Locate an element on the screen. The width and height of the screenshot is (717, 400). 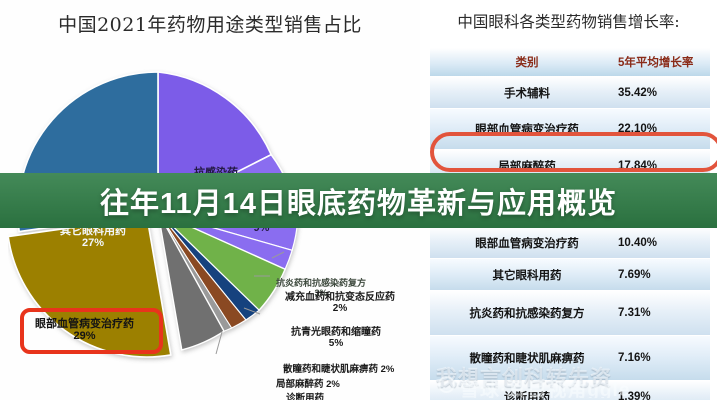
pie-label-compound: 抗炎药和抗感染药复方 3% is located at coordinates (321, 288).